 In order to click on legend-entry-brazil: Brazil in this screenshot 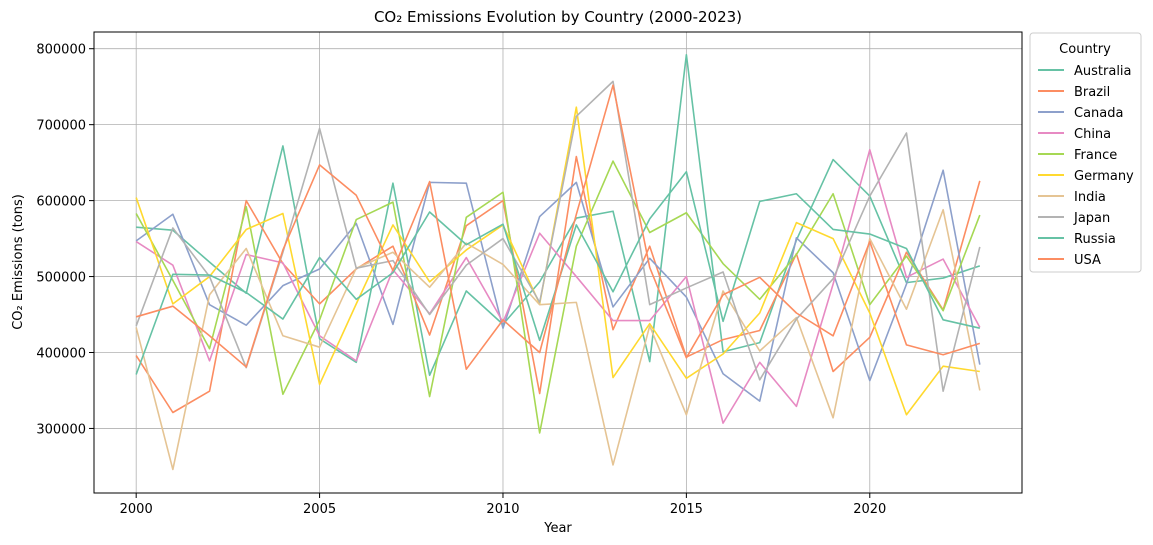, I will do `click(1092, 92)`.